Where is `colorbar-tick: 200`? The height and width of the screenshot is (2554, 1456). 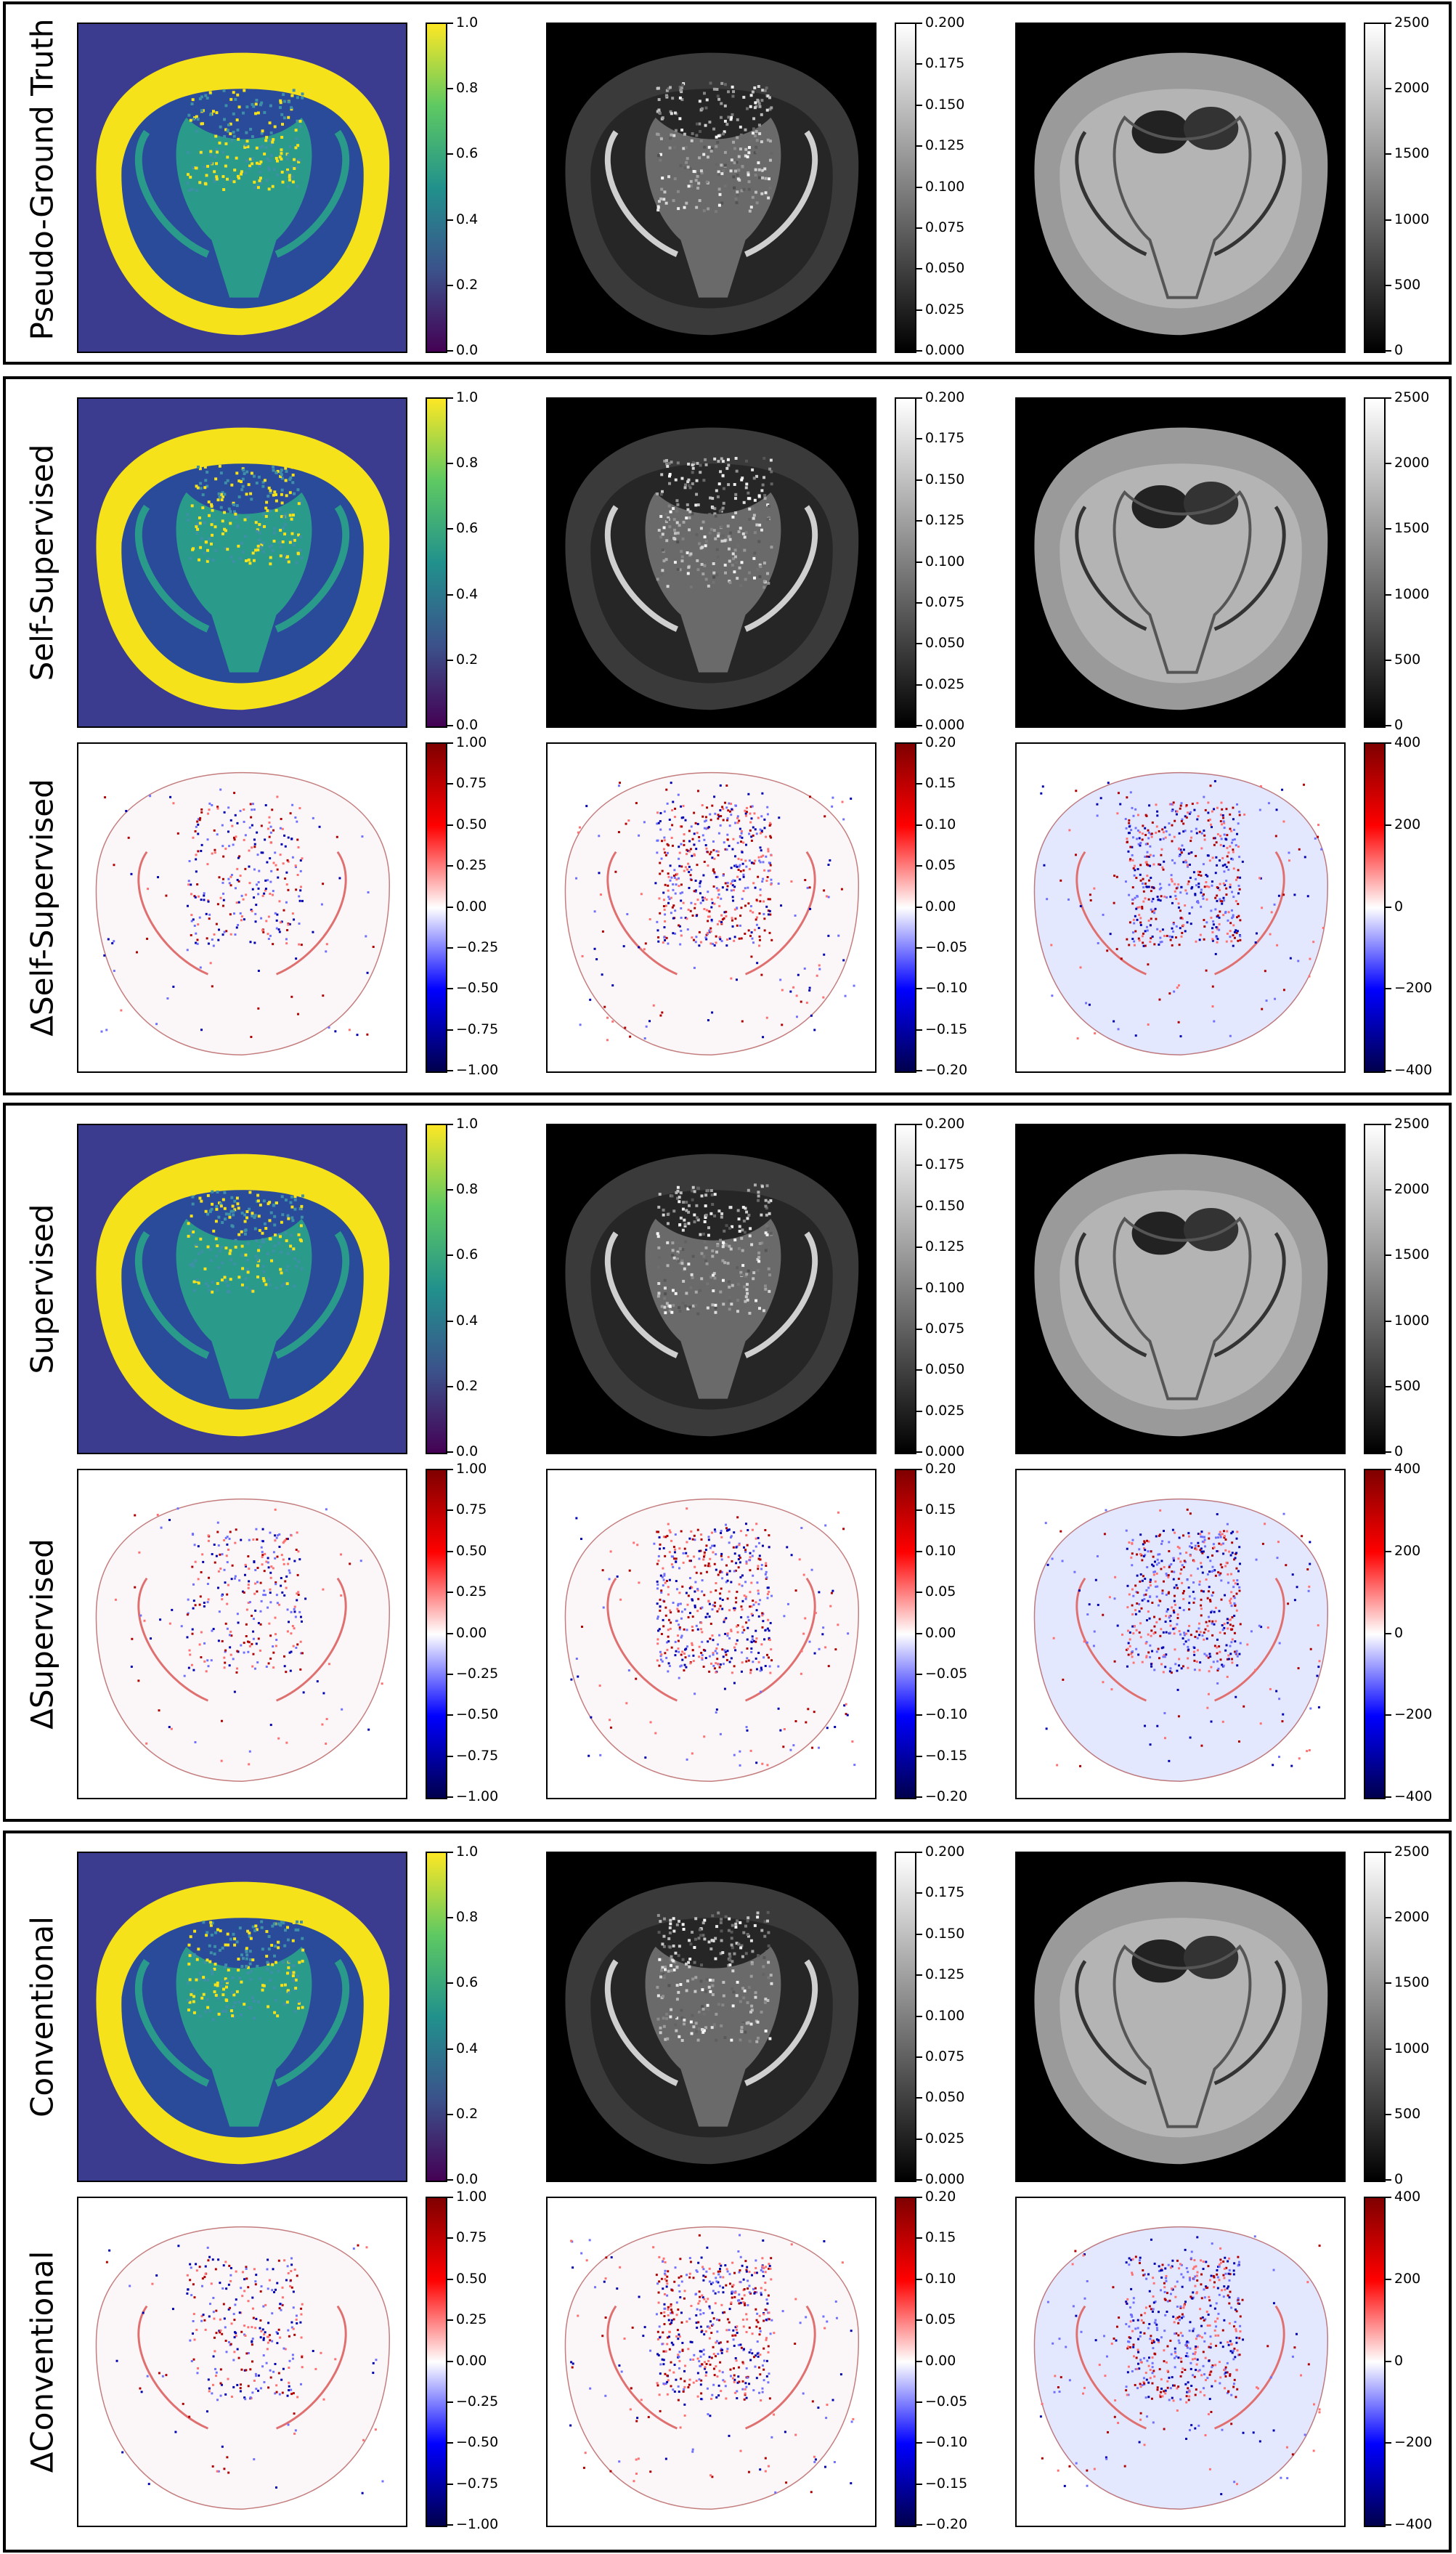
colorbar-tick: 200 is located at coordinates (1403, 1550).